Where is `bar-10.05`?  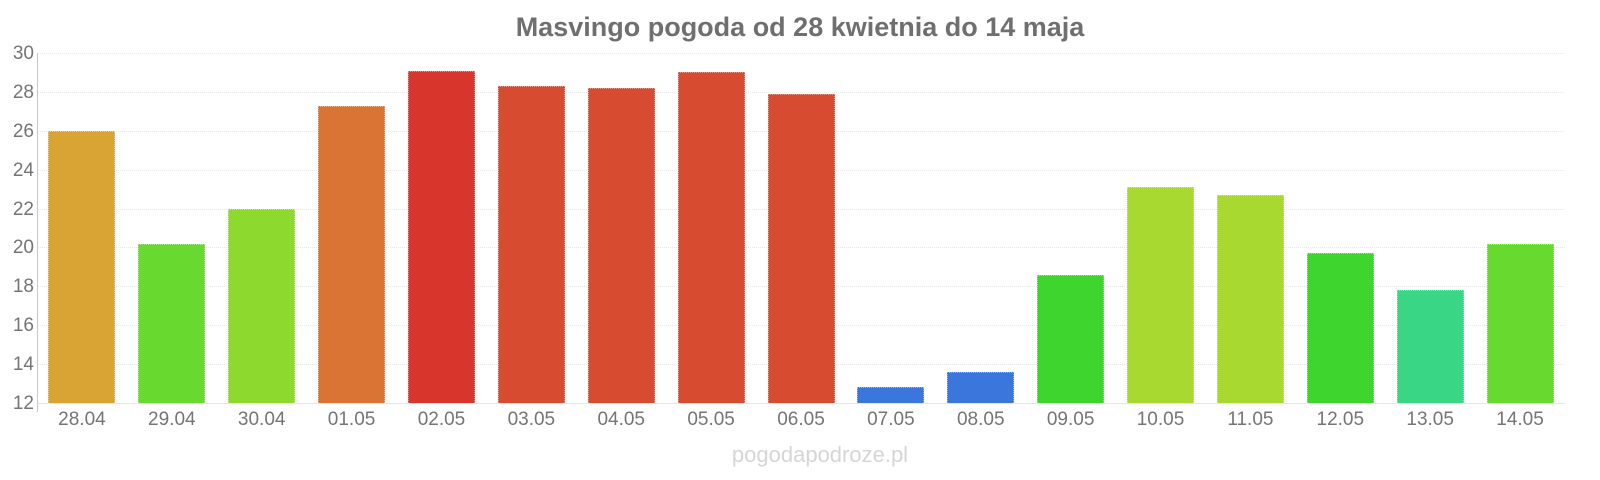 bar-10.05 is located at coordinates (1161, 295).